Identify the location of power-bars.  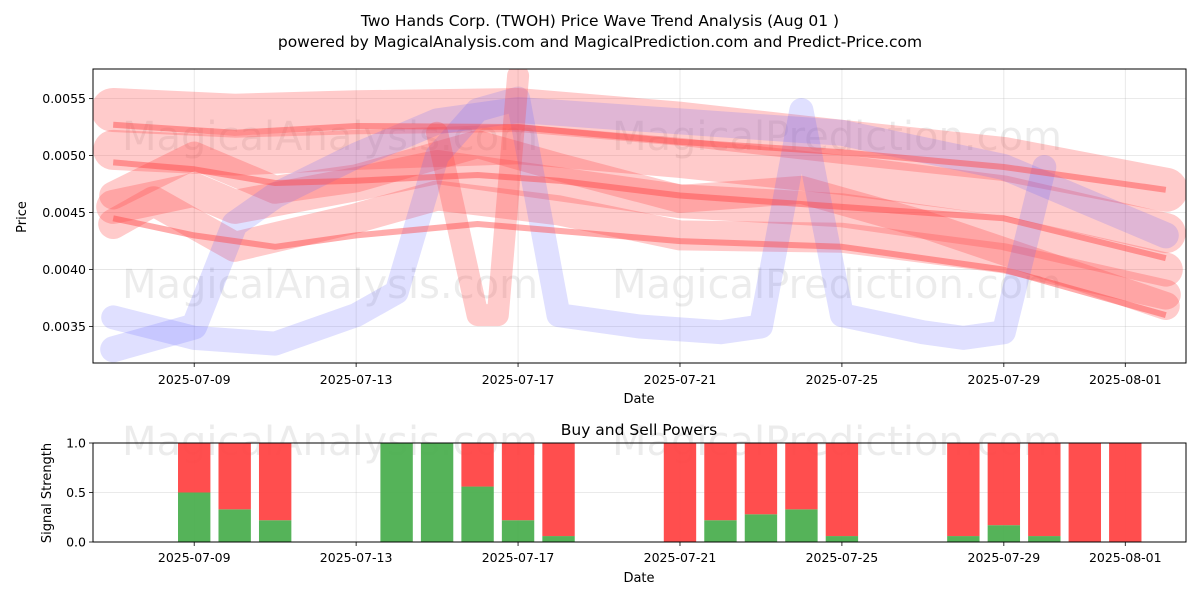
(660, 492).